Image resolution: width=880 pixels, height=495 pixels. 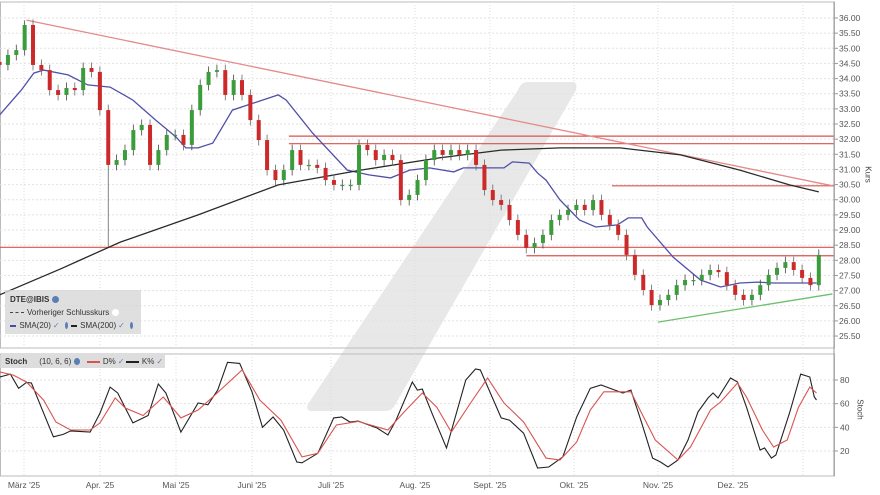 I want to click on price-axis-title: Kurs, so click(x=868, y=174).